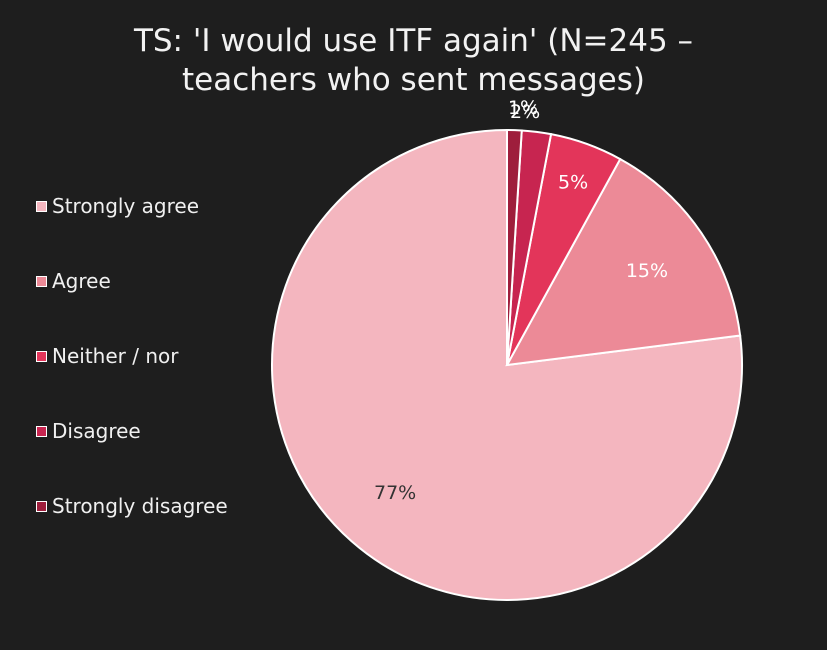 Image resolution: width=827 pixels, height=650 pixels. What do you see at coordinates (96, 431) in the screenshot?
I see `legend-label: Disagree` at bounding box center [96, 431].